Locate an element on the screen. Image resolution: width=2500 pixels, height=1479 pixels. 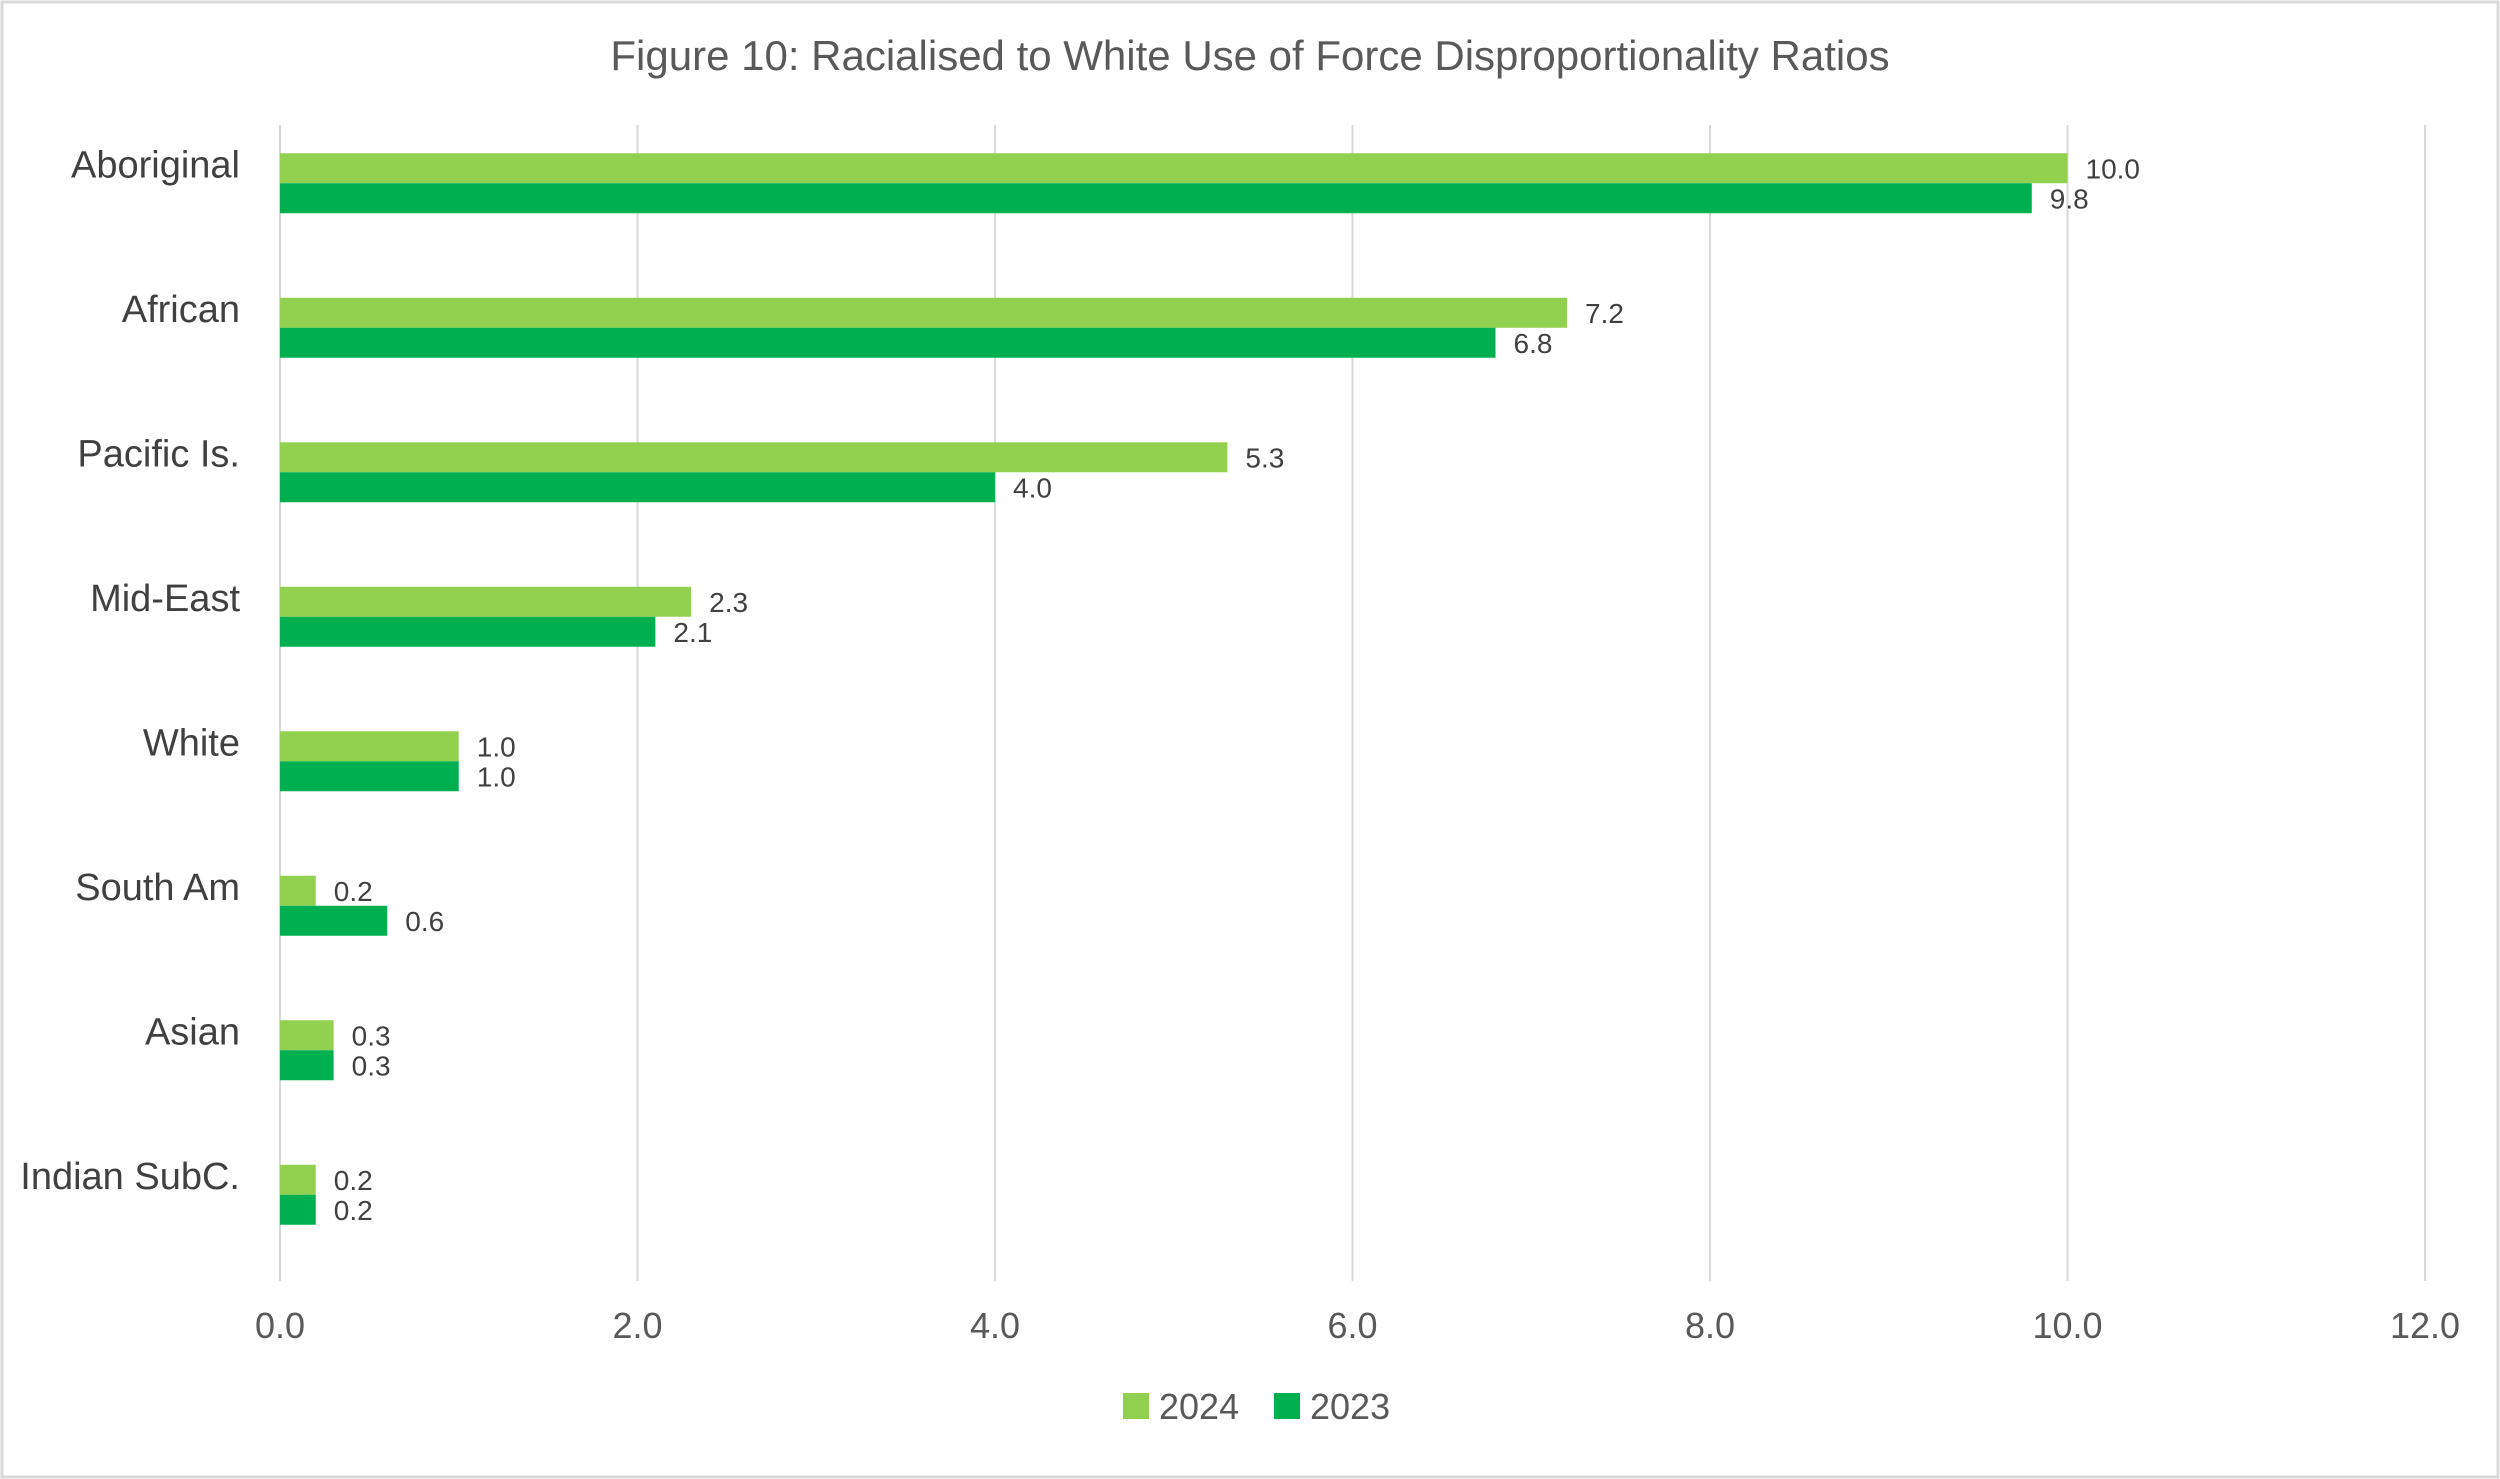
data-label-2024: 10.0 is located at coordinates (2113, 168).